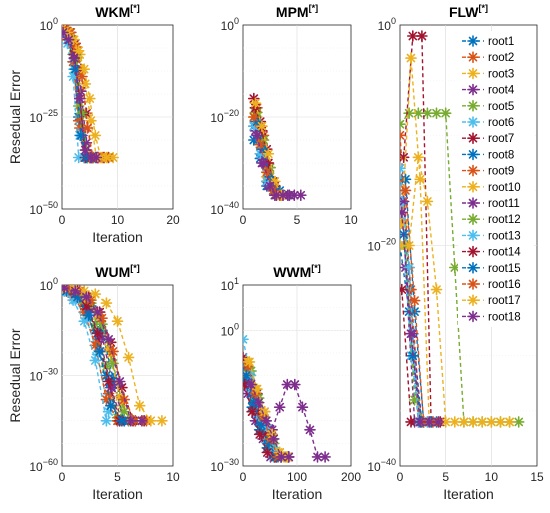 This screenshot has width=550, height=513. Describe the element at coordinates (224, 465) in the screenshot. I see `y-tick-label: 10⁻³⁰` at that location.